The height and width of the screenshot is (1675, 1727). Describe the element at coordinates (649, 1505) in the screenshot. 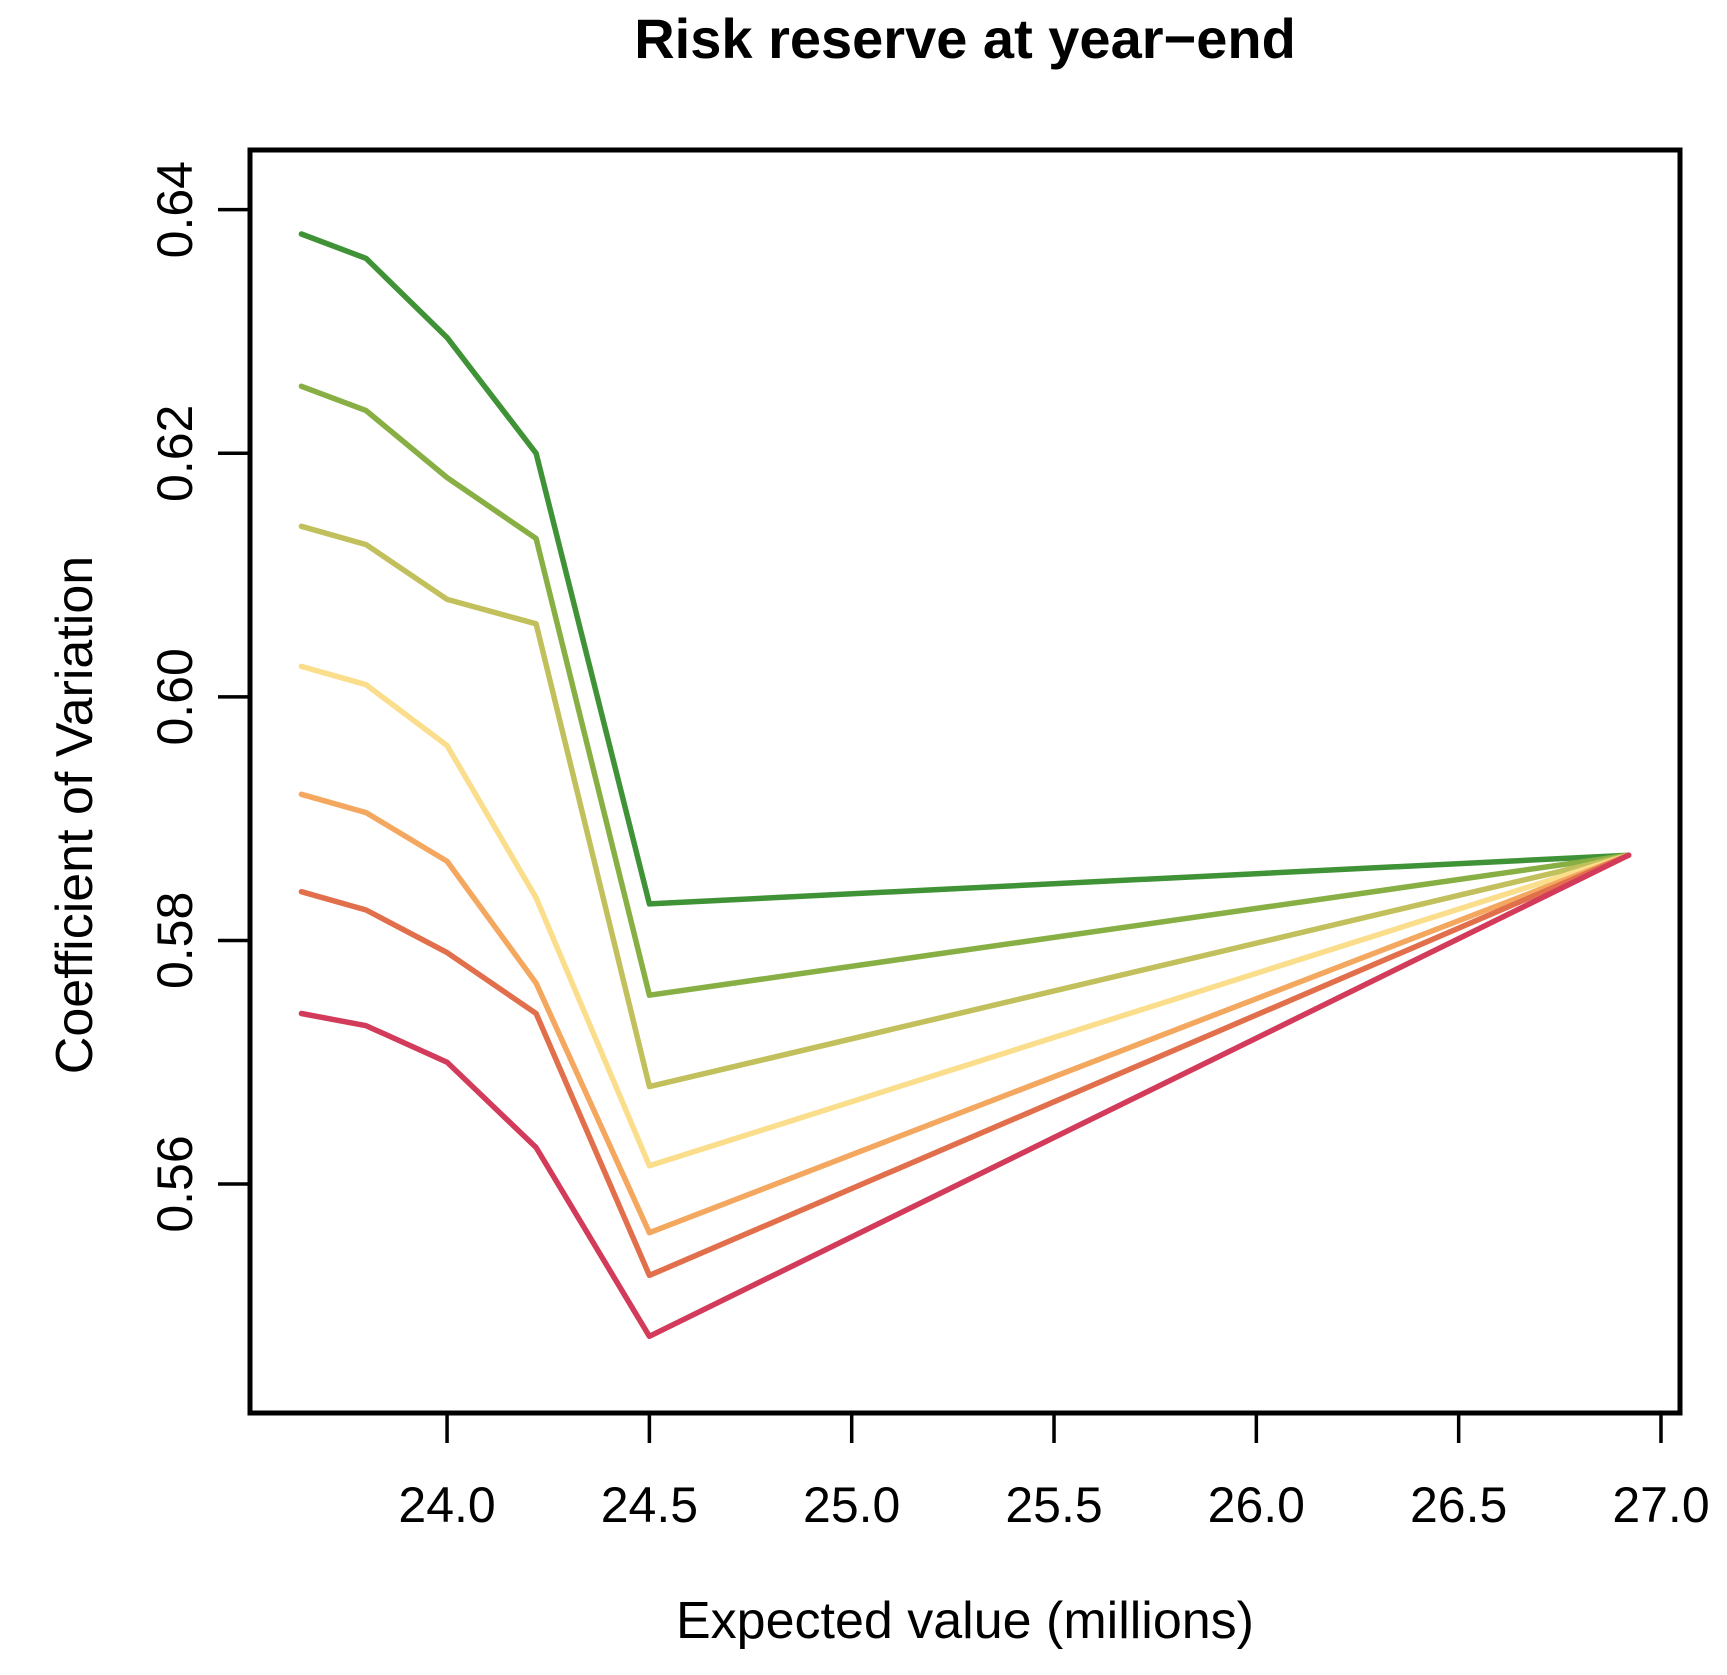

I see `x-tick-label: 24.5` at that location.